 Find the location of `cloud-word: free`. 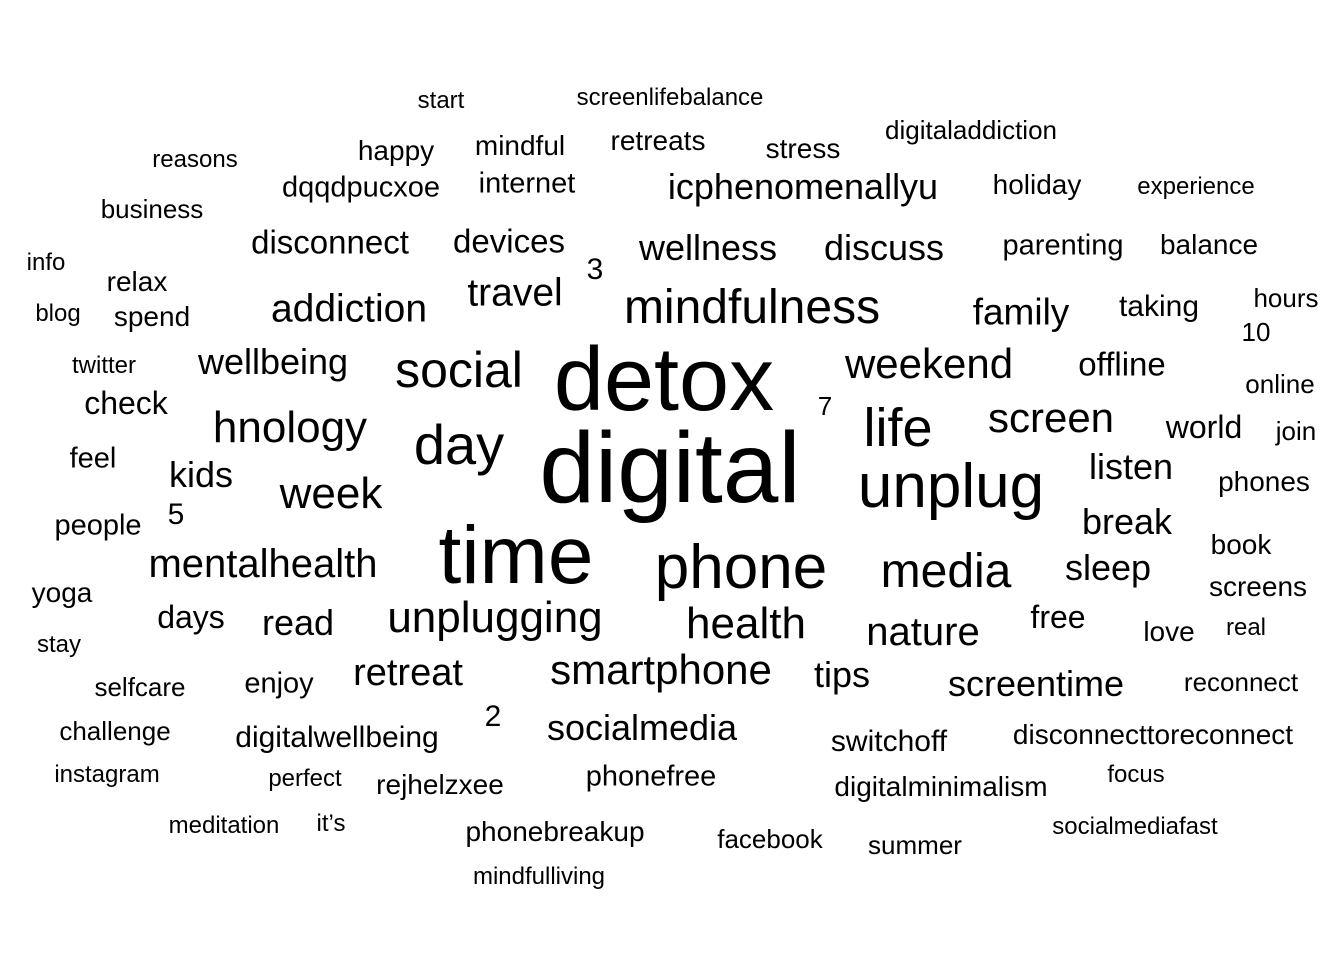

cloud-word: free is located at coordinates (1058, 617).